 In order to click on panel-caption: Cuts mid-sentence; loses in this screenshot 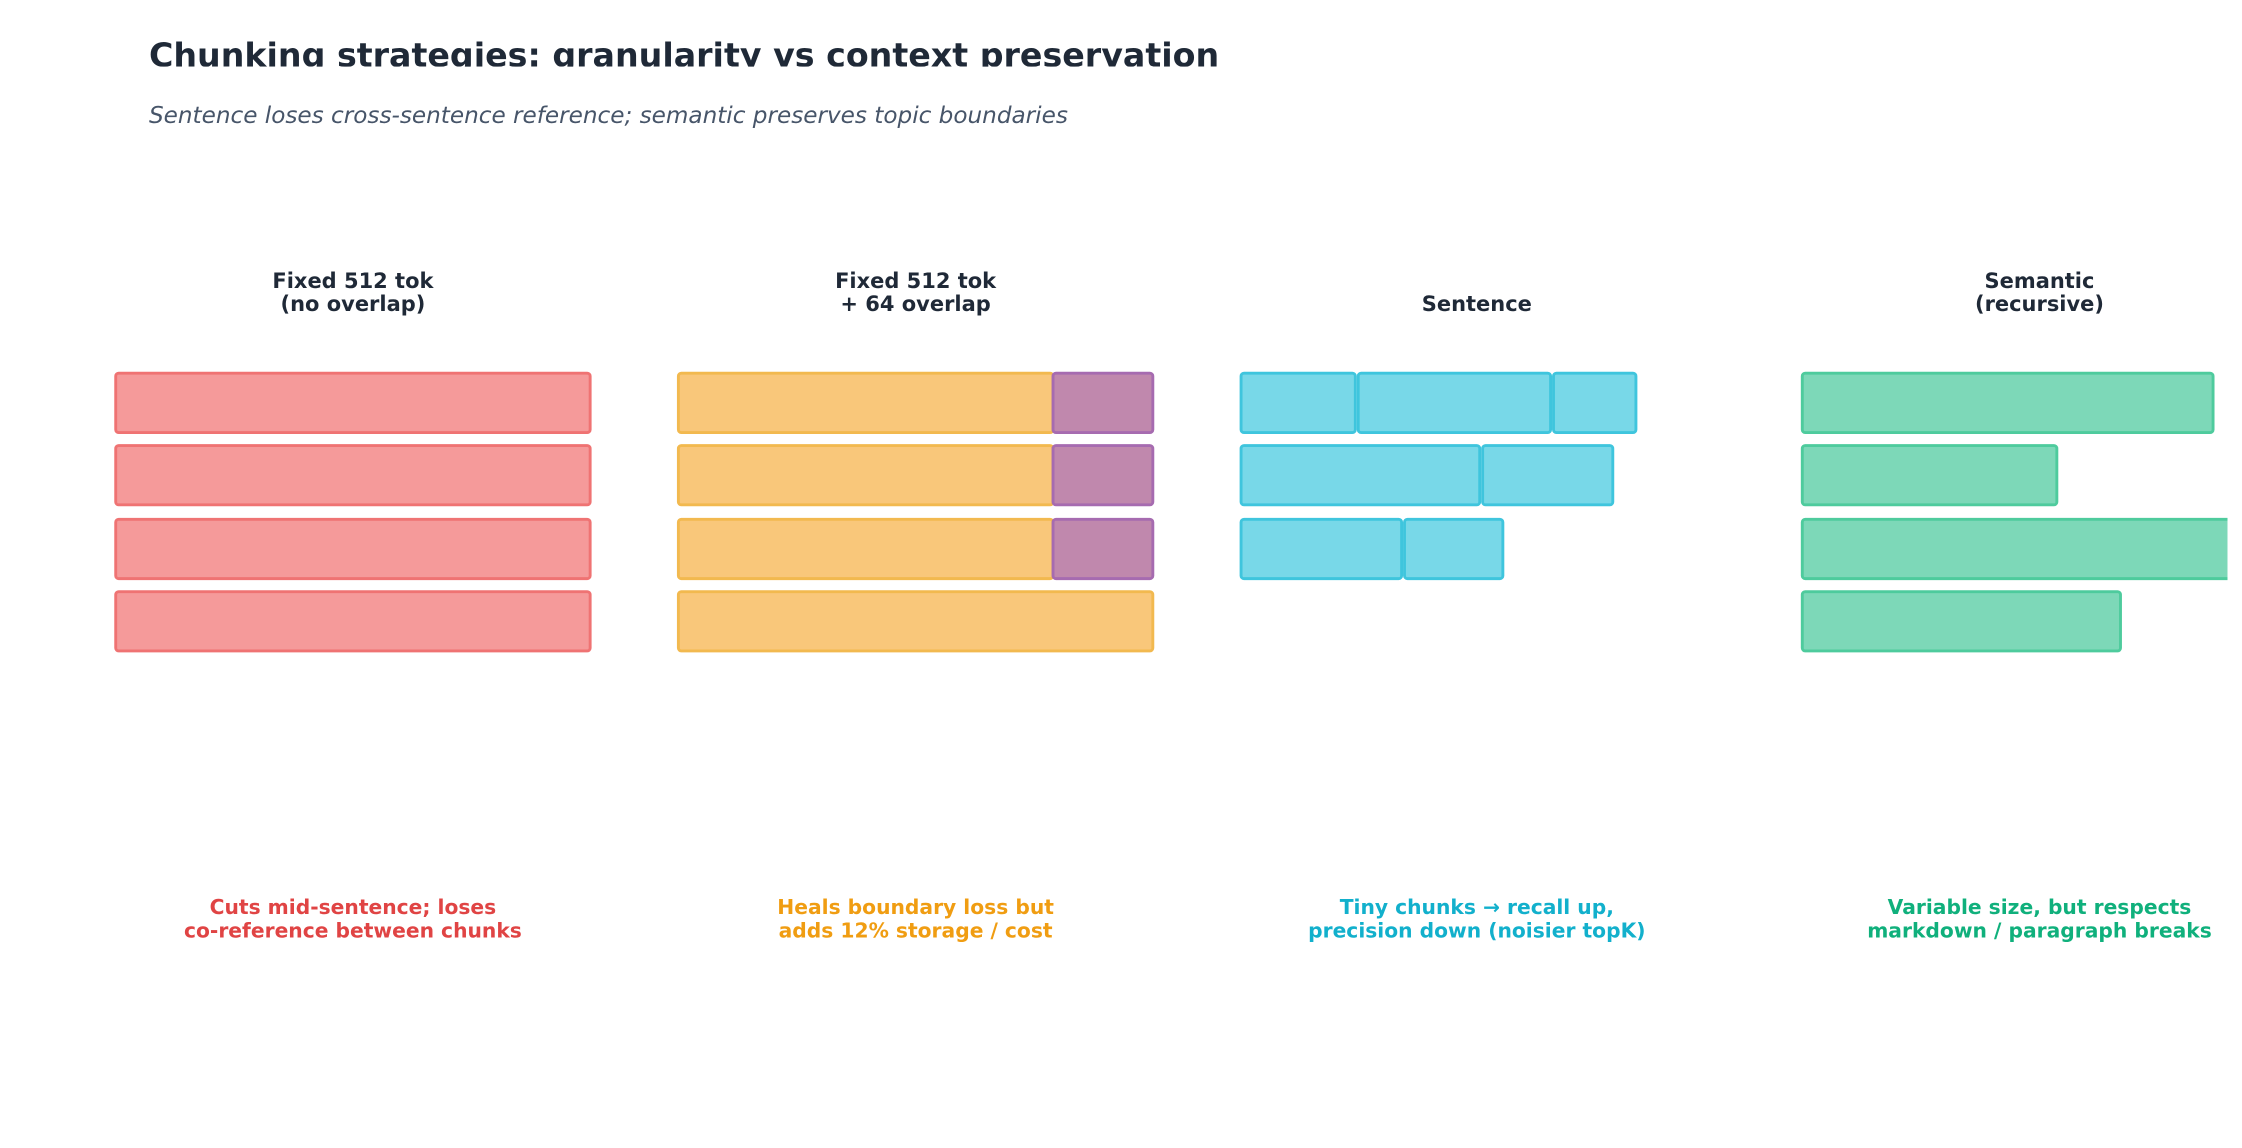, I will do `click(353, 907)`.